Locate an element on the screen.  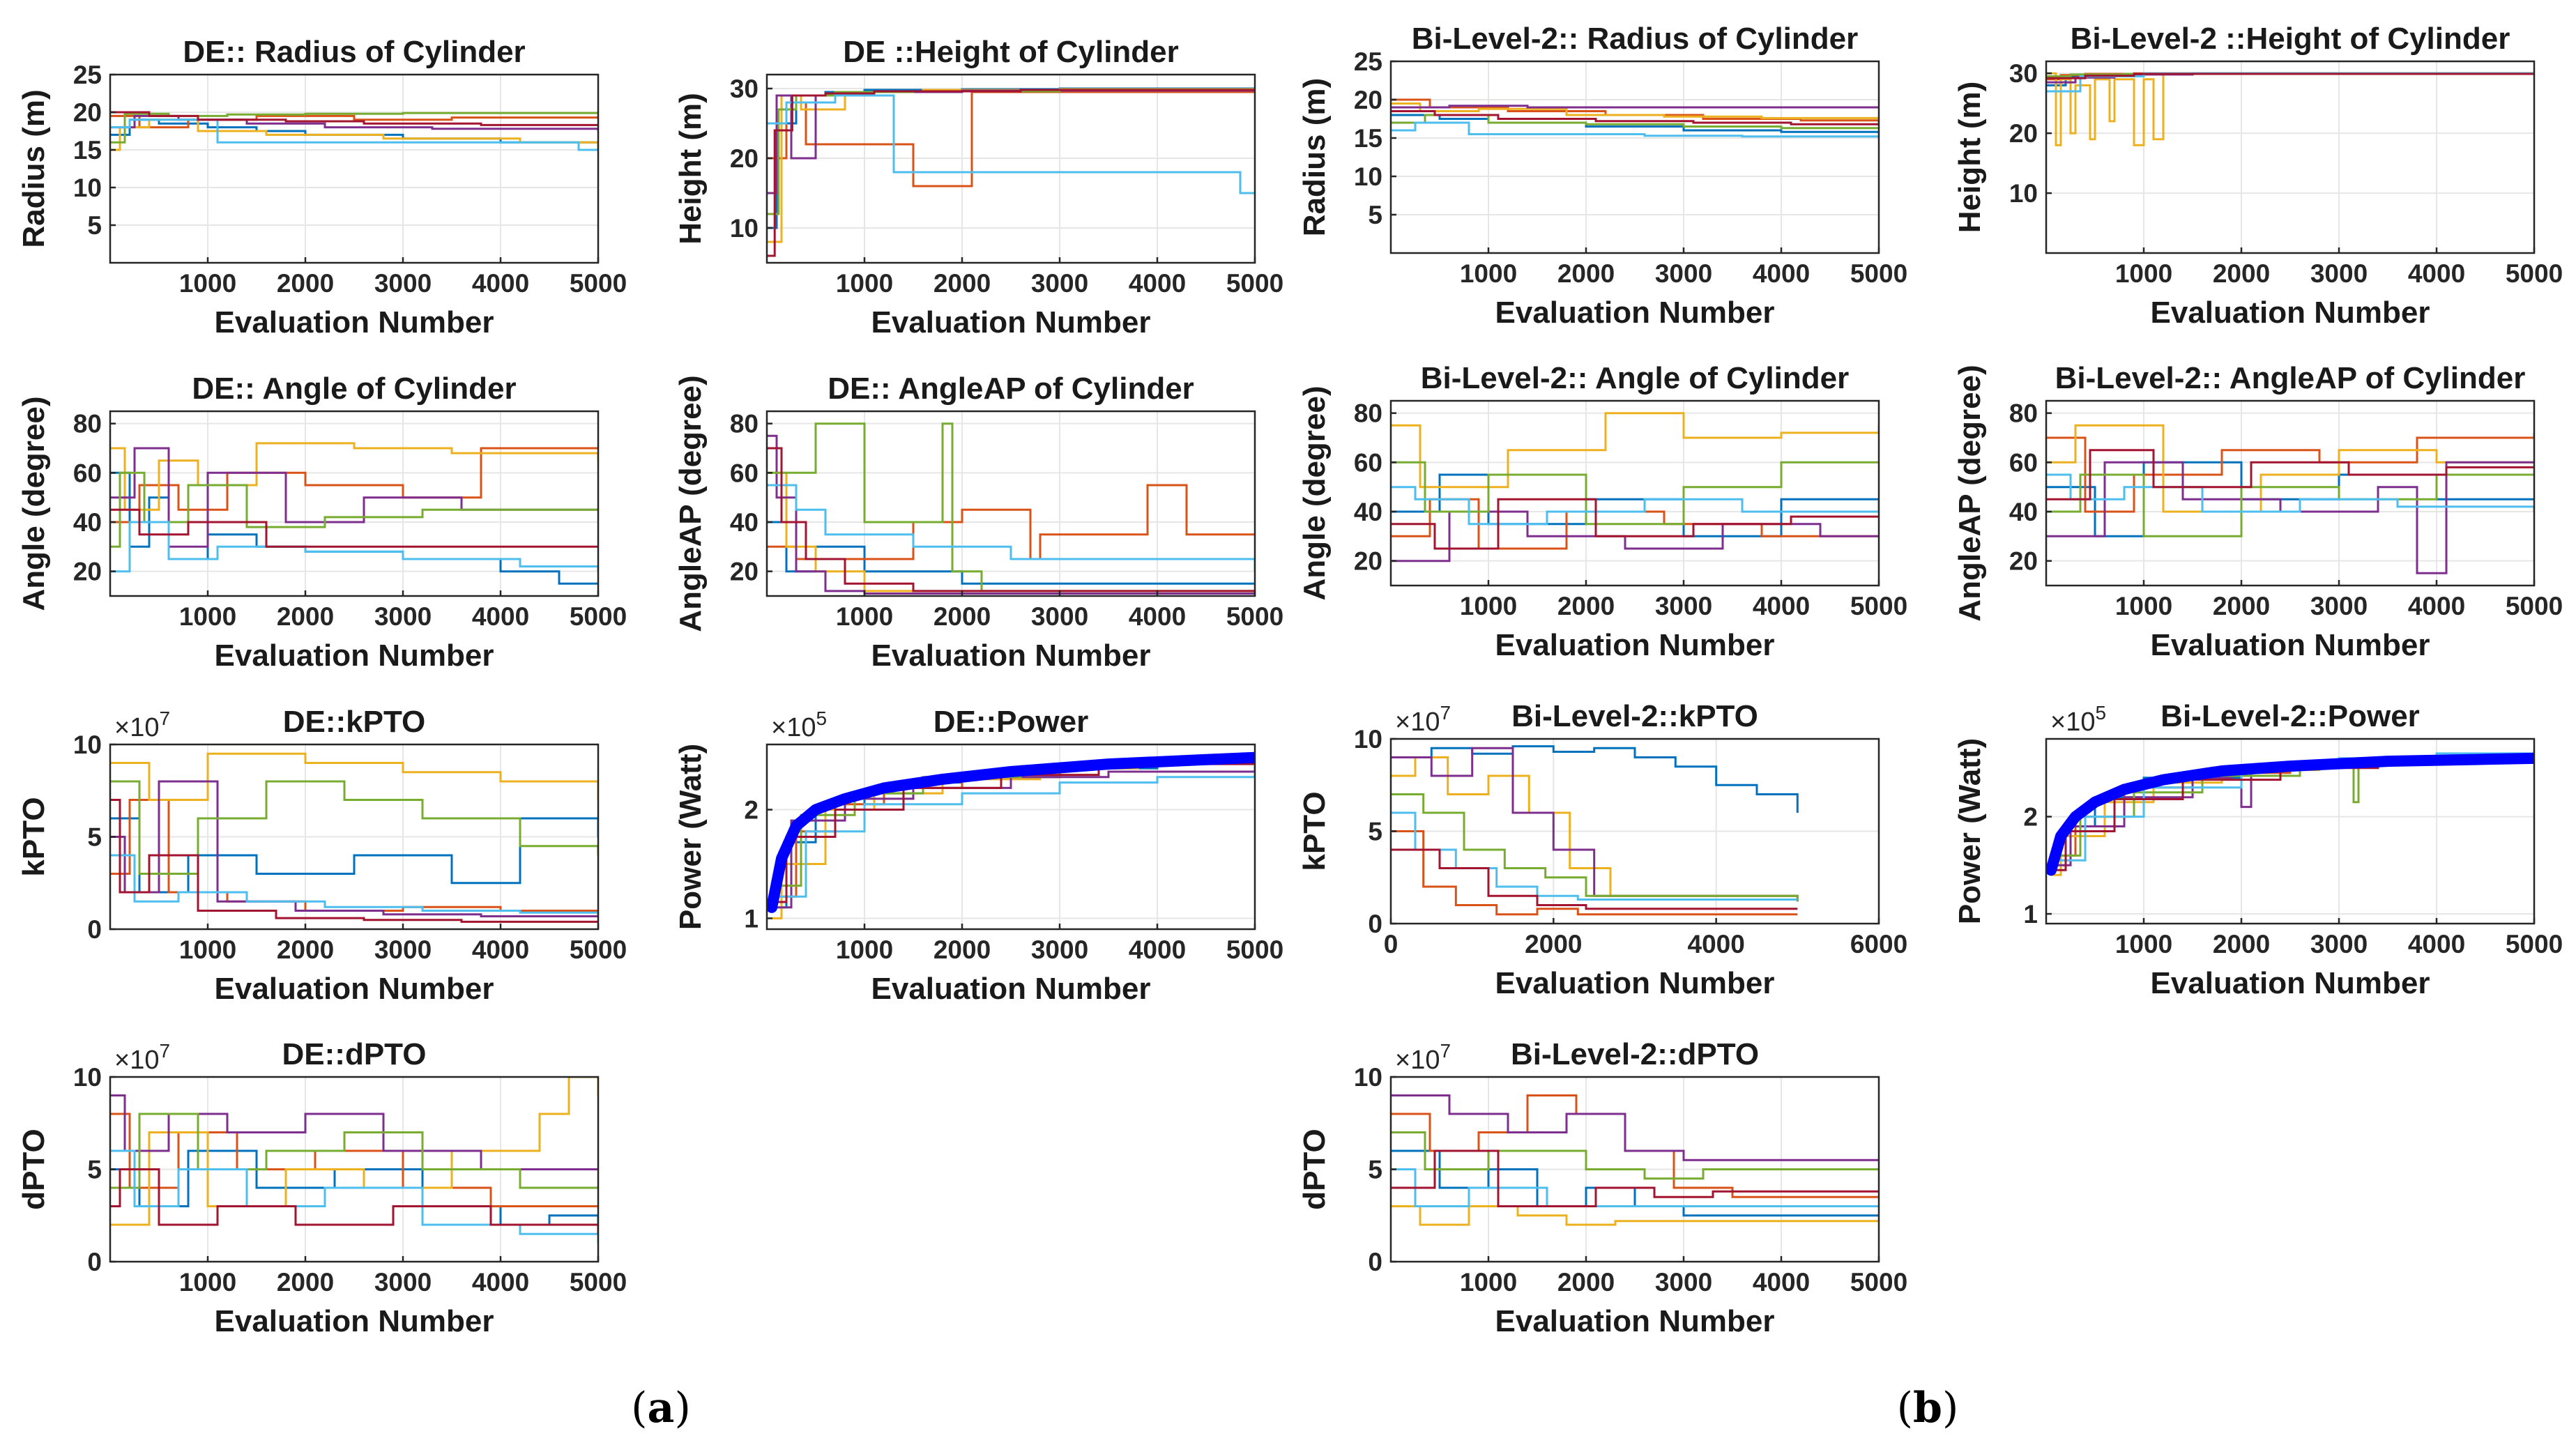
y-axis-label: Power (Watt) is located at coordinates (1970, 831).